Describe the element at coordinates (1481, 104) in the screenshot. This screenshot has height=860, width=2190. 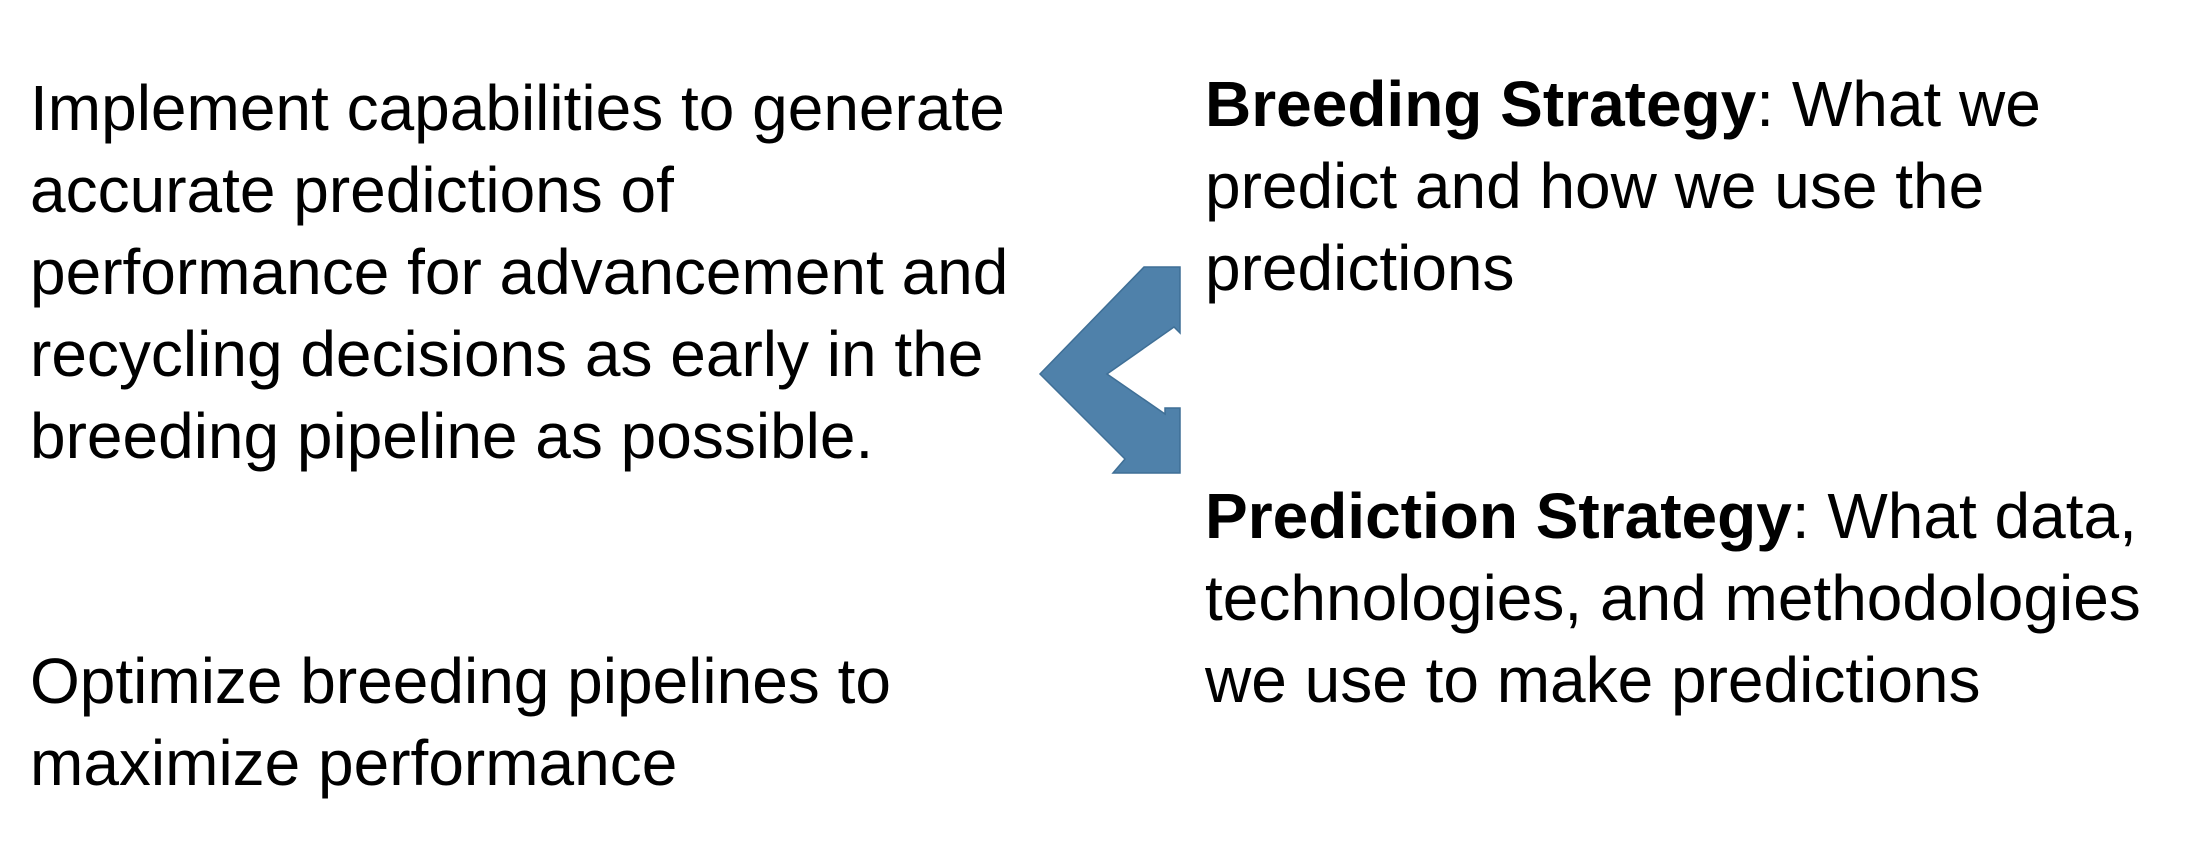
I see `breeding-strategy-title: Breeding Strategy` at that location.